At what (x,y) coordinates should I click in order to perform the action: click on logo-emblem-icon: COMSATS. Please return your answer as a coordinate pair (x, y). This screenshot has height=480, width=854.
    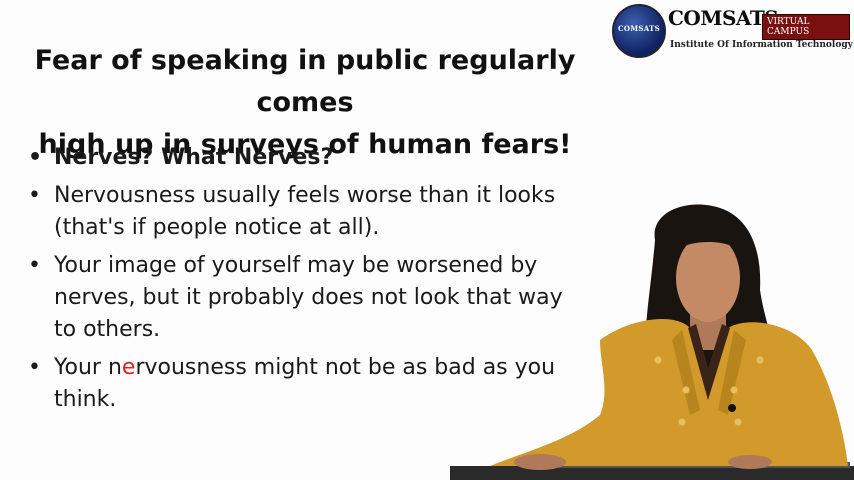
    Looking at the image, I should click on (639, 31).